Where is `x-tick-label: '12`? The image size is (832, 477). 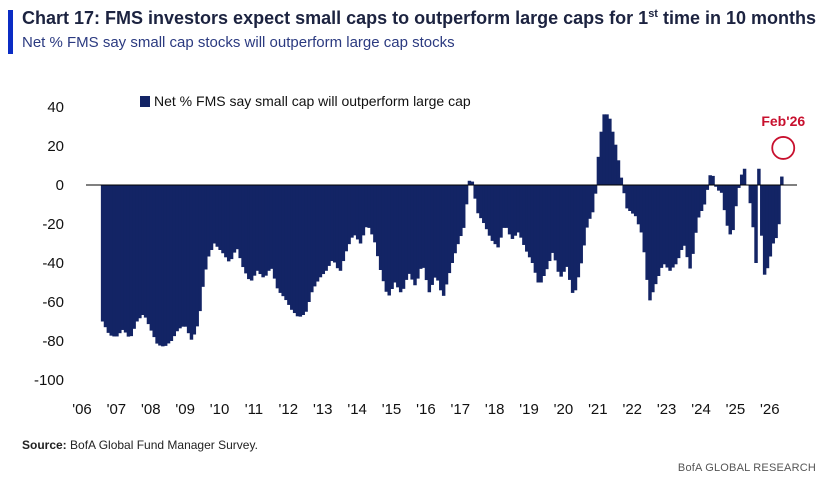
x-tick-label: '12 is located at coordinates (289, 409).